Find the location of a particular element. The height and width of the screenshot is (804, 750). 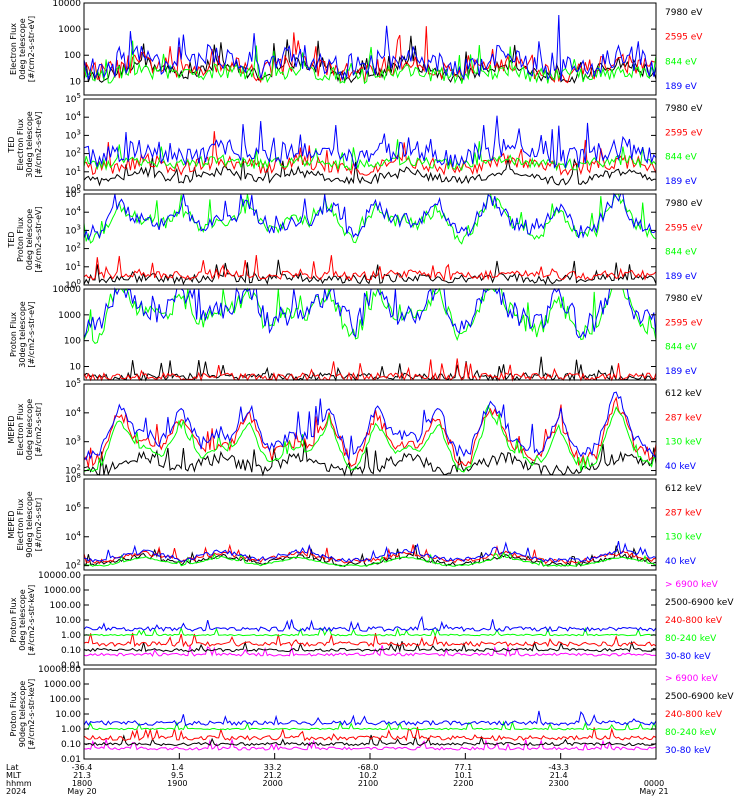

panel-8-ytick-label: 100.00 is located at coordinates (66, 700).